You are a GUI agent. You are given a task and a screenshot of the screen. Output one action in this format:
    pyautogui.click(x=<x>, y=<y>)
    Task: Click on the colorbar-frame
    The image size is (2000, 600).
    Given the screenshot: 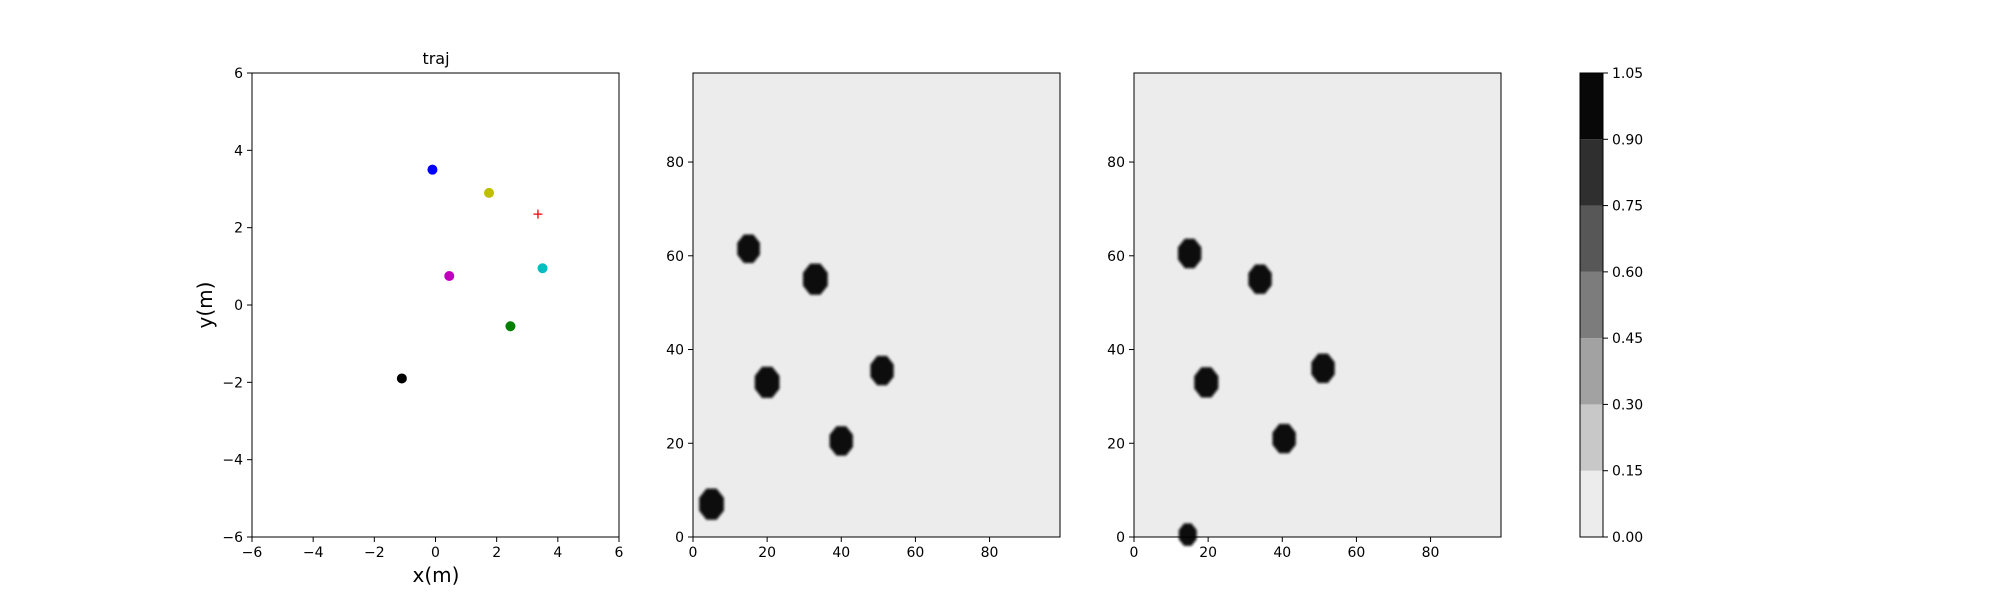 What is the action you would take?
    pyautogui.click(x=1591, y=305)
    